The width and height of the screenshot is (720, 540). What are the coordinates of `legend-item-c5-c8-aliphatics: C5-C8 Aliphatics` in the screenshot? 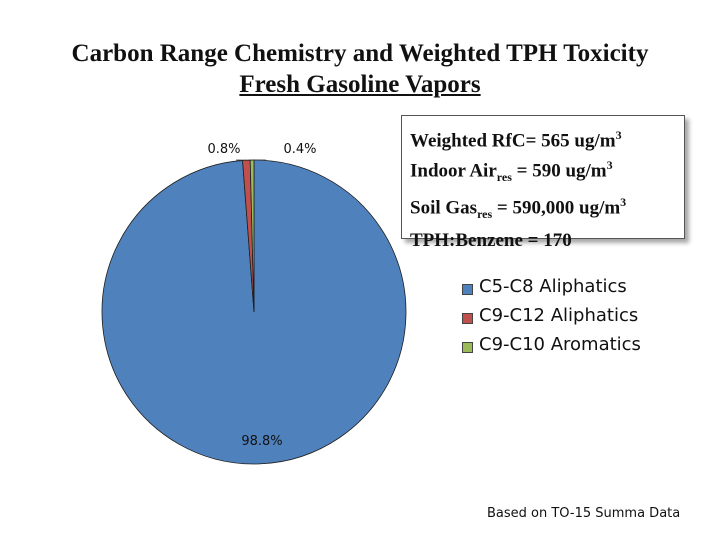 It's located at (551, 286).